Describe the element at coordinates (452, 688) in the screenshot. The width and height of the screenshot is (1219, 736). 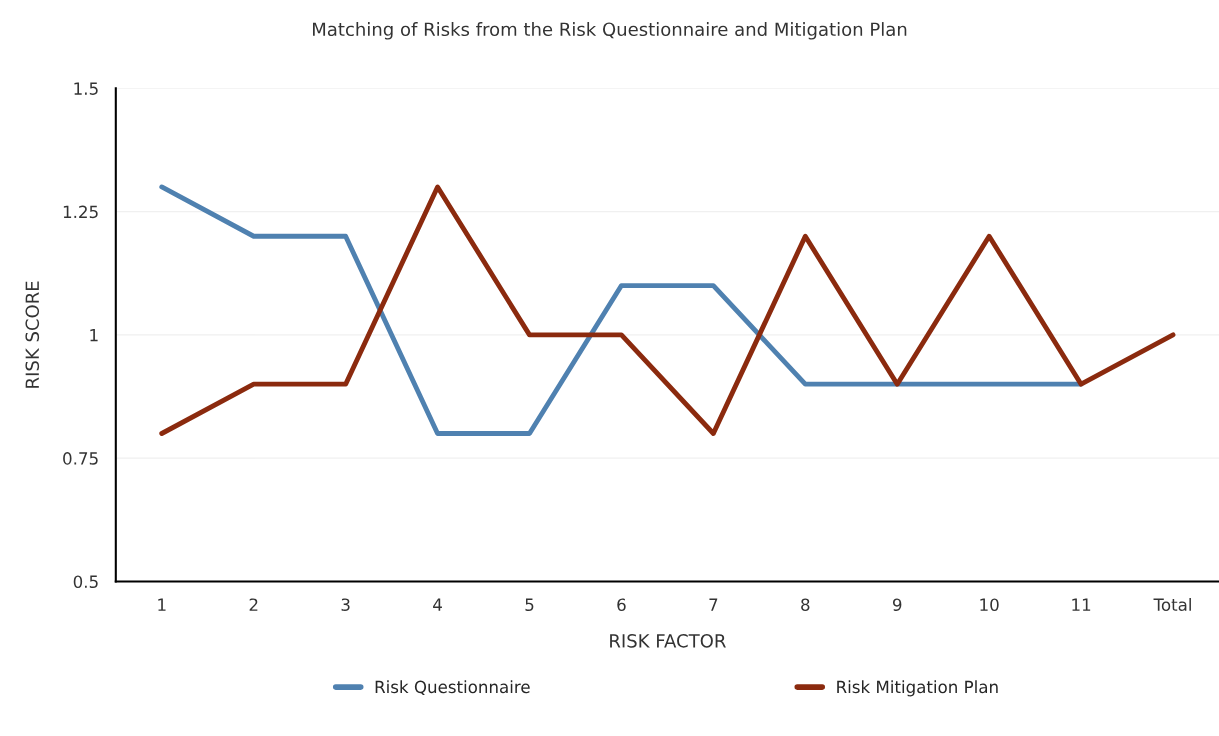
I see `legend-label: Risk Questionnaire` at that location.